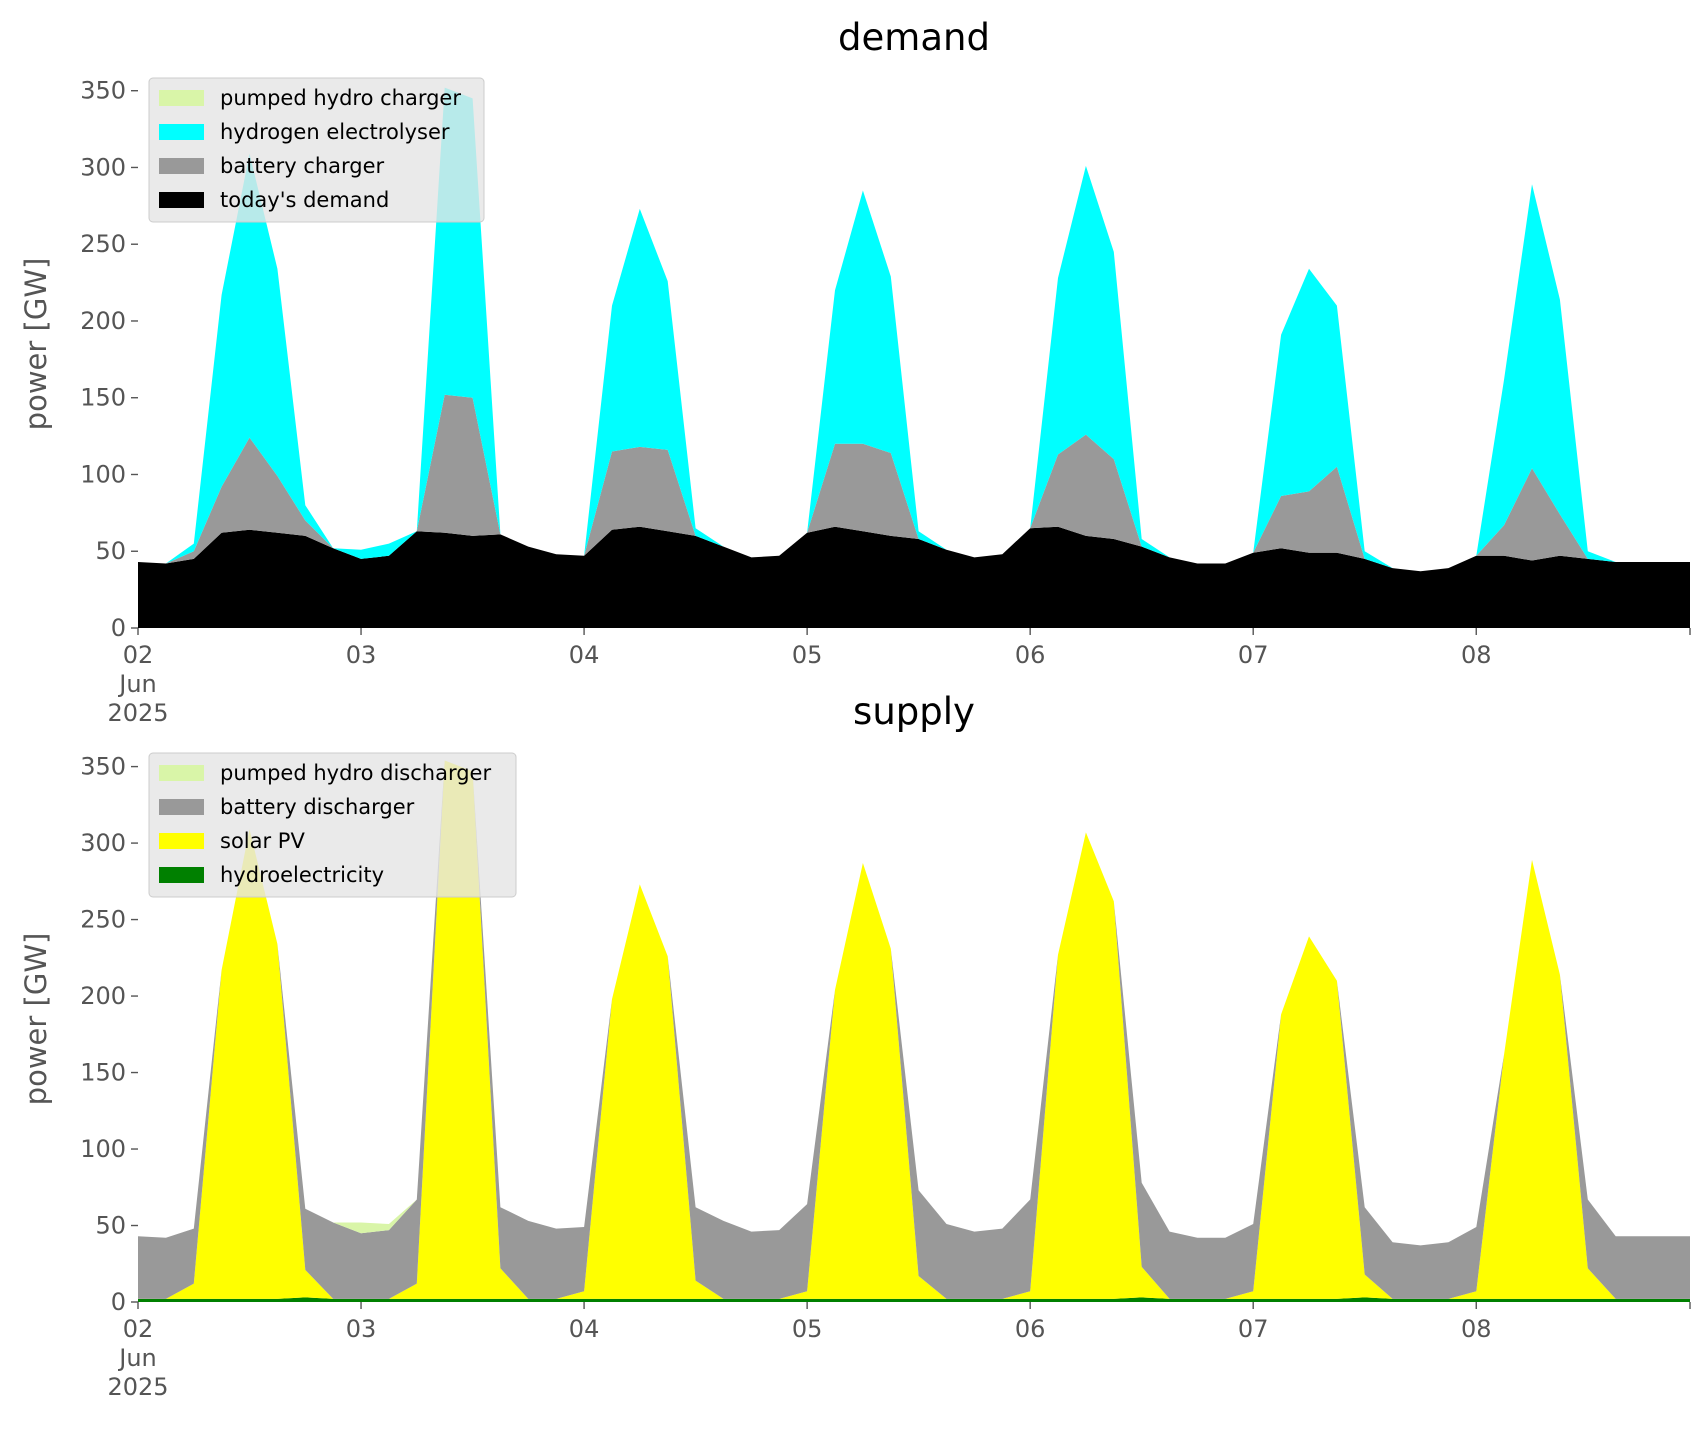 The width and height of the screenshot is (1706, 1431). I want to click on legend-label: solar PV, so click(262, 841).